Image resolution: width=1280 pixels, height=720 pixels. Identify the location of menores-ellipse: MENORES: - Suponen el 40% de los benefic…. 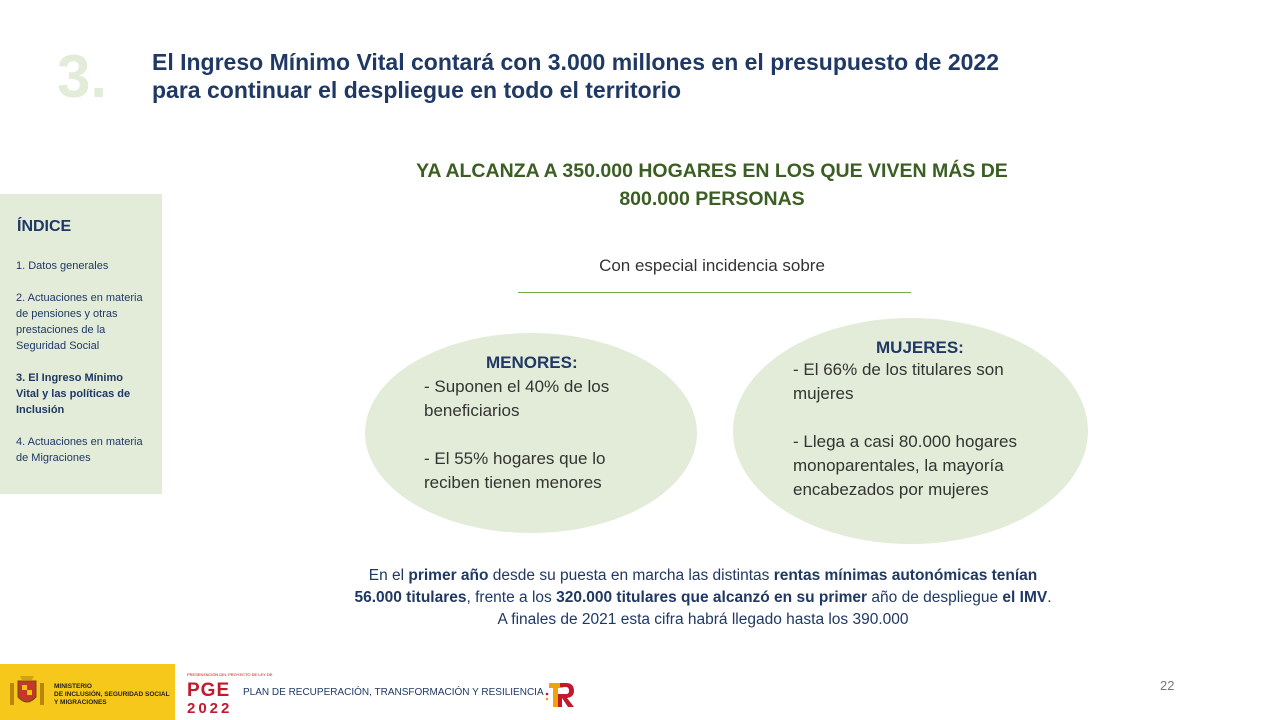
(531, 433).